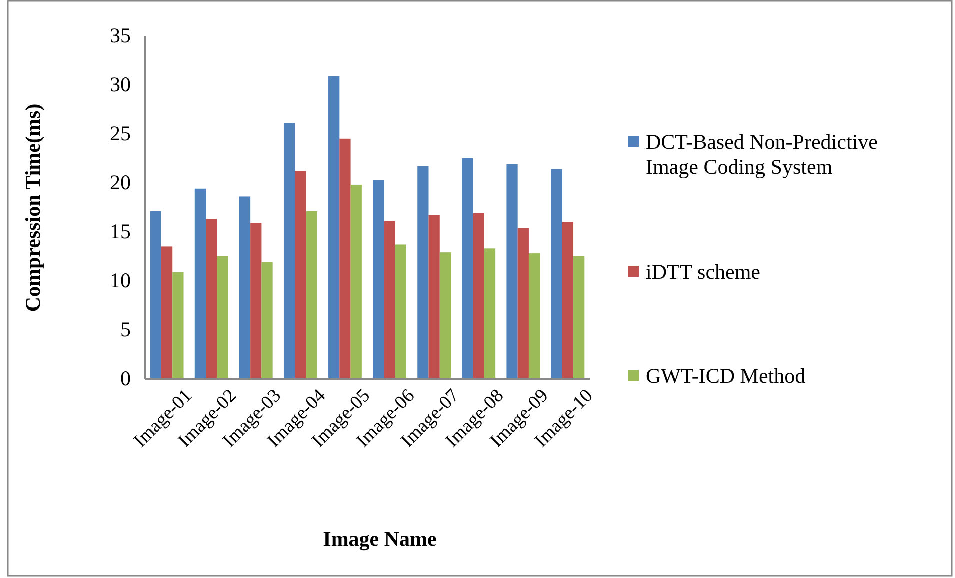 This screenshot has height=578, width=955. Describe the element at coordinates (120, 182) in the screenshot. I see `y-tick-label: 20` at that location.